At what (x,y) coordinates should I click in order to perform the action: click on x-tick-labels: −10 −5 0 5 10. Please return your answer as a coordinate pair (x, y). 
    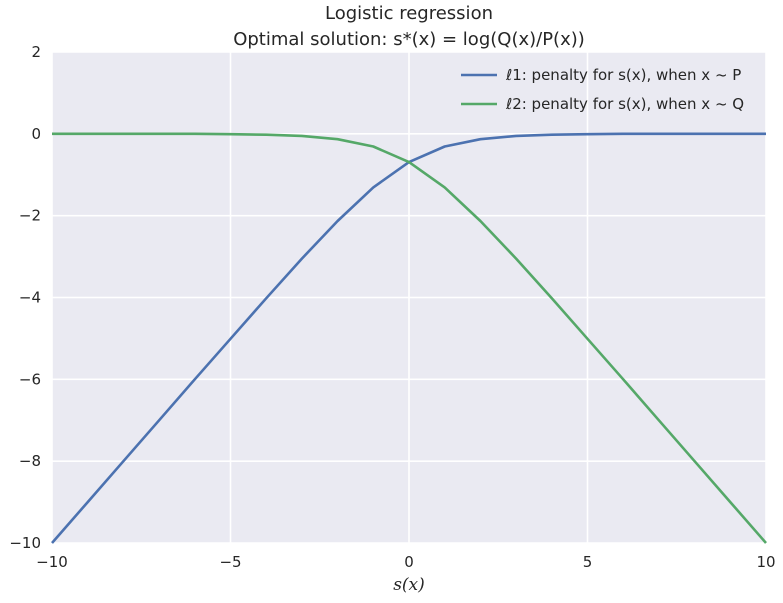
    Looking at the image, I should click on (405, 562).